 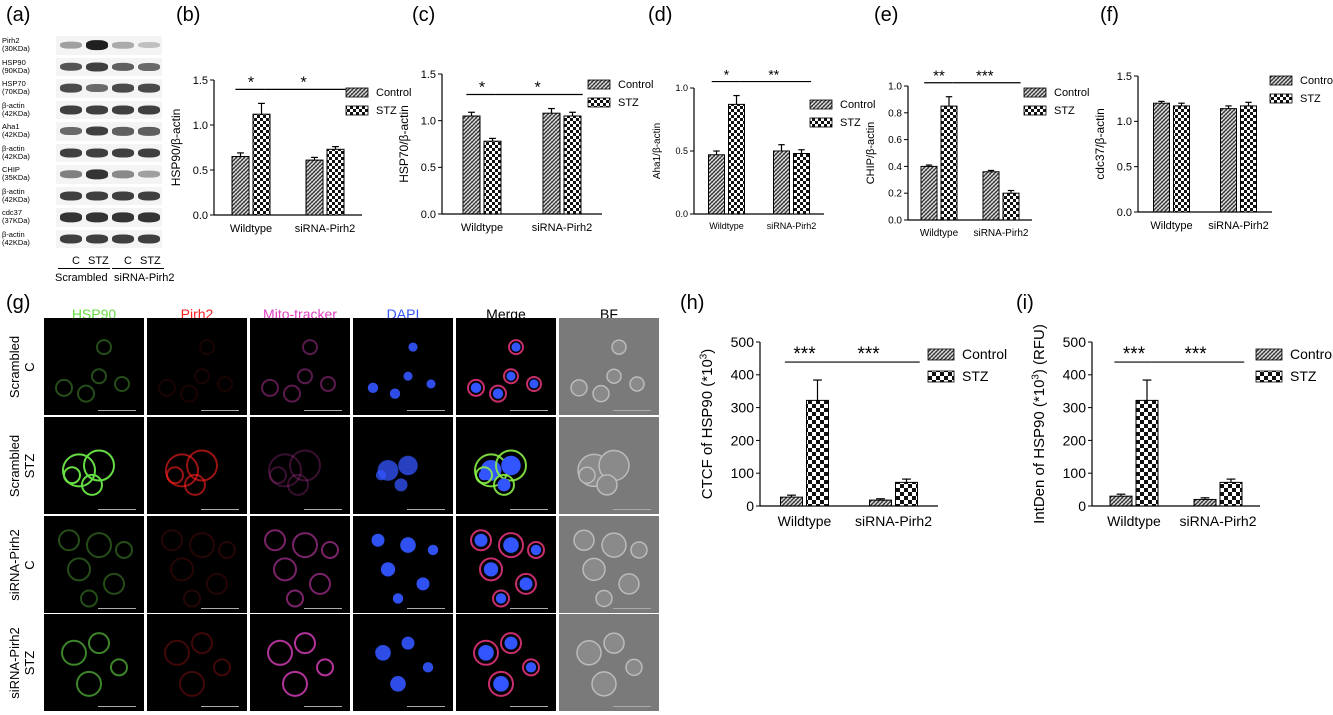 I want to click on x-category-label: Wildtype, so click(x=805, y=521).